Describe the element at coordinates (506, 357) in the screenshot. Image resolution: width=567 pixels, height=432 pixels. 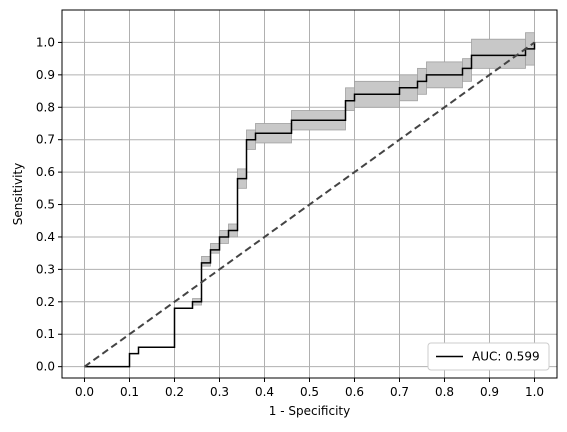
I see `legend-label: AUC: 0.599` at that location.